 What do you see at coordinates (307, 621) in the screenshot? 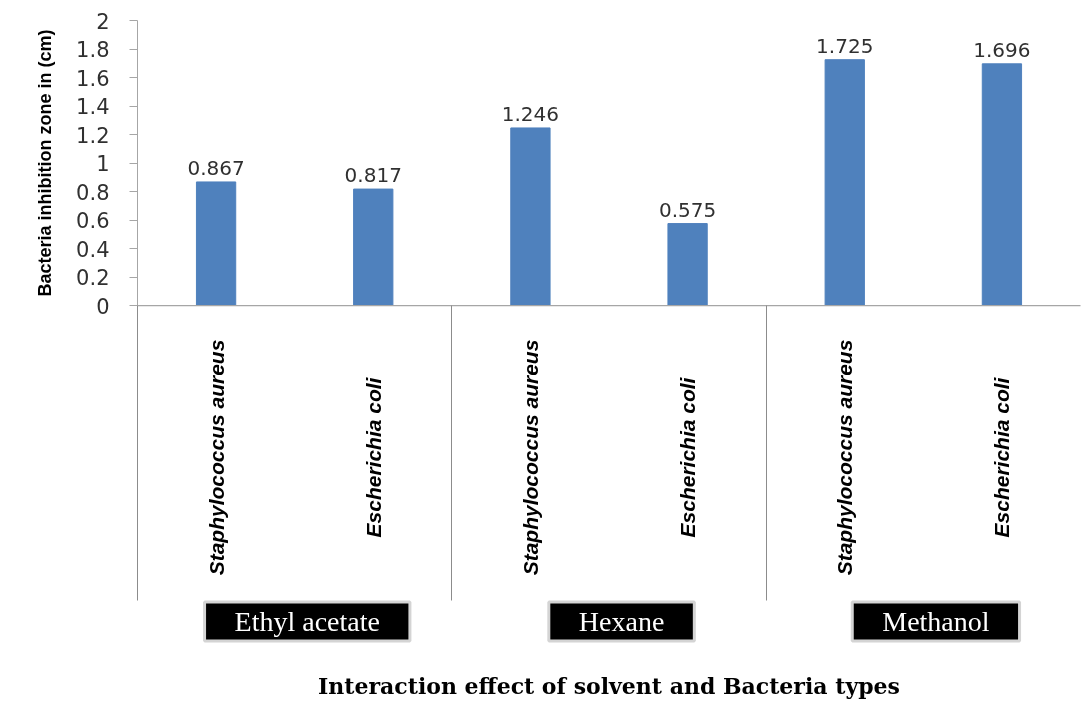
I see `text: Ethyl acetate` at bounding box center [307, 621].